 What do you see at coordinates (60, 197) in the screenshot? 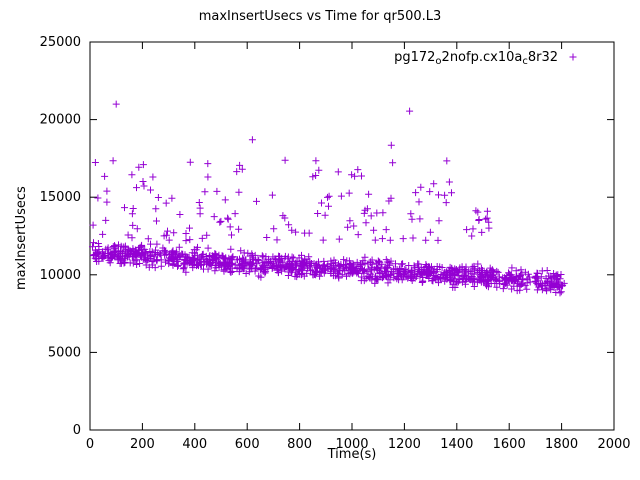
I see `y-tick-label: 15000` at bounding box center [60, 197].